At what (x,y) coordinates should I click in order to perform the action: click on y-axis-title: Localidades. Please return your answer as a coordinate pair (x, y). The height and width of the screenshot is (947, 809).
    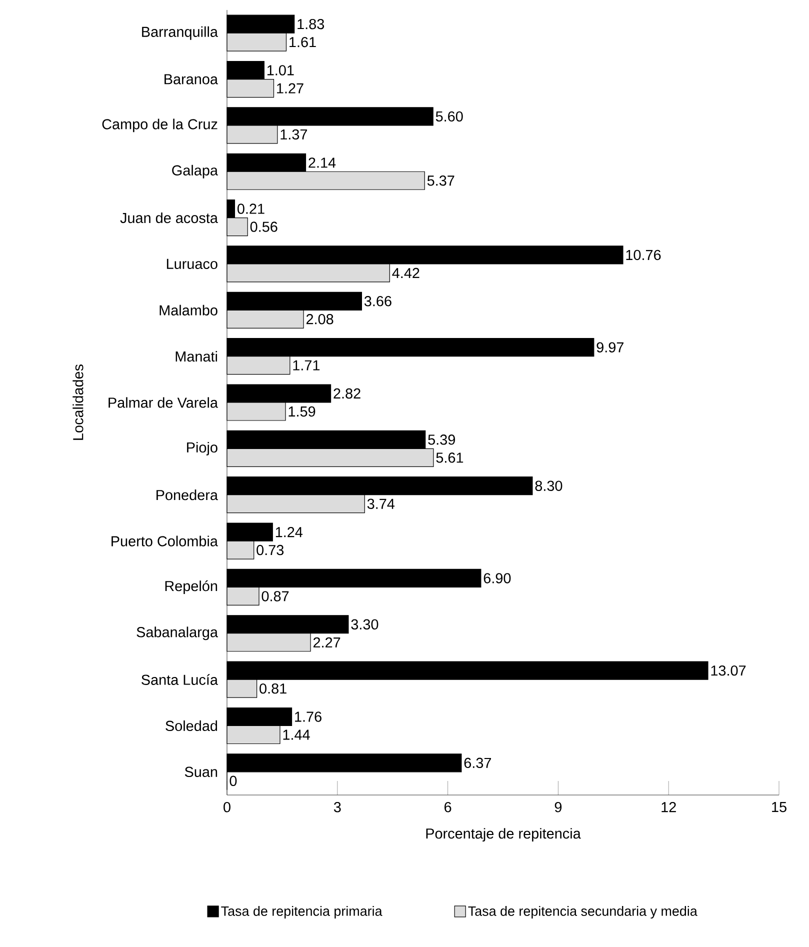
    Looking at the image, I should click on (78, 402).